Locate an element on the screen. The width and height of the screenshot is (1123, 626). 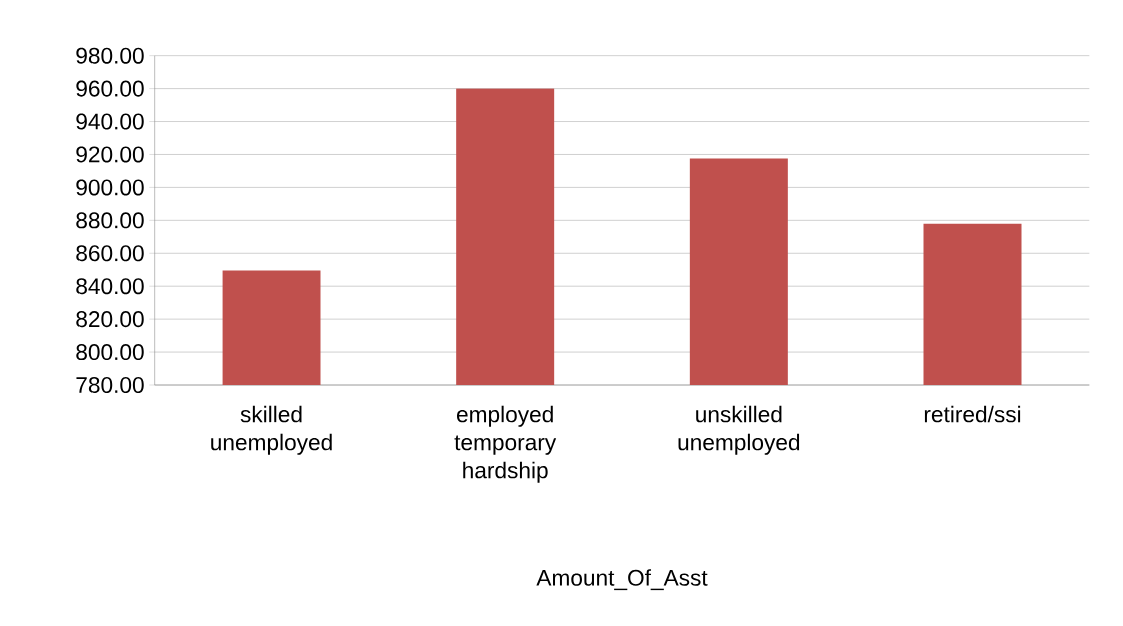
x-tick-label: unskilled unemployed is located at coordinates (739, 430).